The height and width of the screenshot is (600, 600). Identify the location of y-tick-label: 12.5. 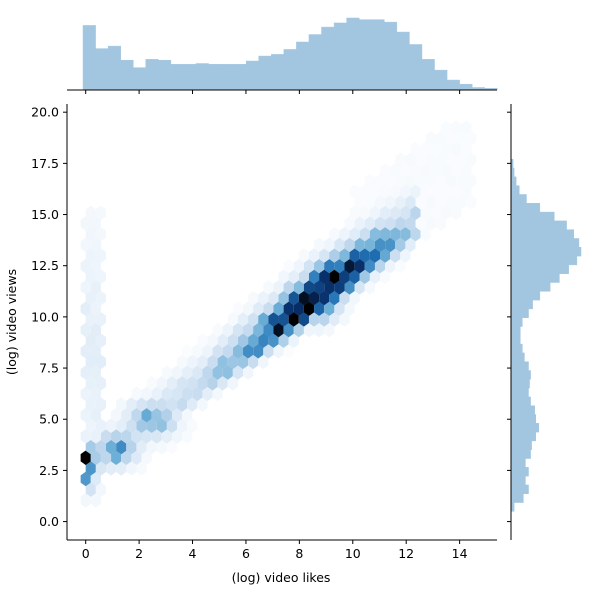
(45, 265).